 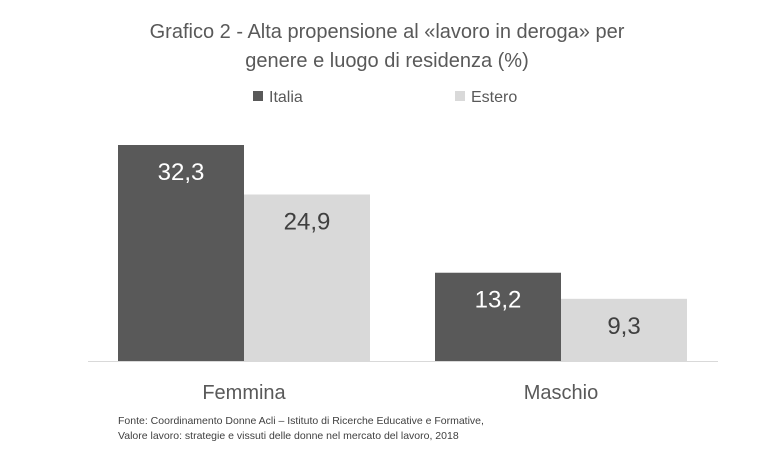 What do you see at coordinates (307, 221) in the screenshot?
I see `data-label-femmina-estero: 24,9` at bounding box center [307, 221].